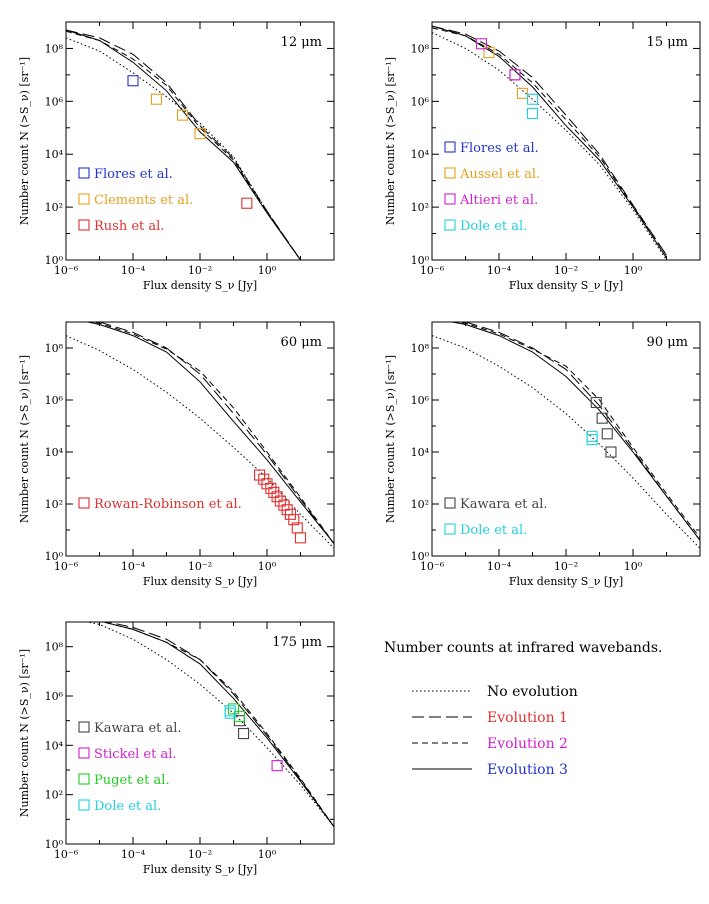 The width and height of the screenshot is (709, 904). I want to click on legend-label: Puget et al., so click(132, 780).